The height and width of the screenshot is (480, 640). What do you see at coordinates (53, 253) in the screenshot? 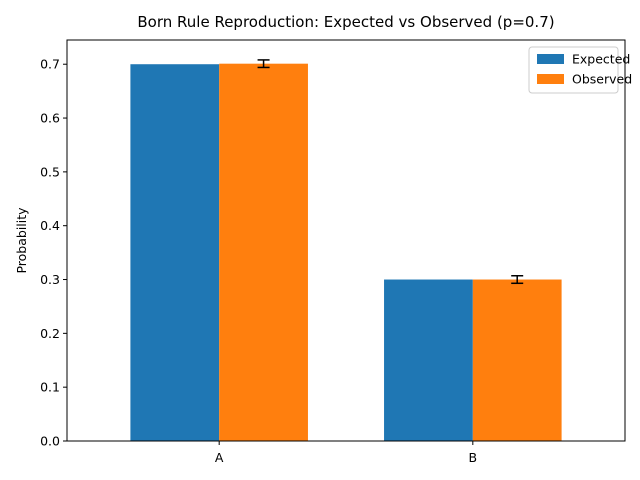
I see `y-axis: 0.0 0.1 0.2 0.3 0.4 0.5 0.6 0.7` at bounding box center [53, 253].